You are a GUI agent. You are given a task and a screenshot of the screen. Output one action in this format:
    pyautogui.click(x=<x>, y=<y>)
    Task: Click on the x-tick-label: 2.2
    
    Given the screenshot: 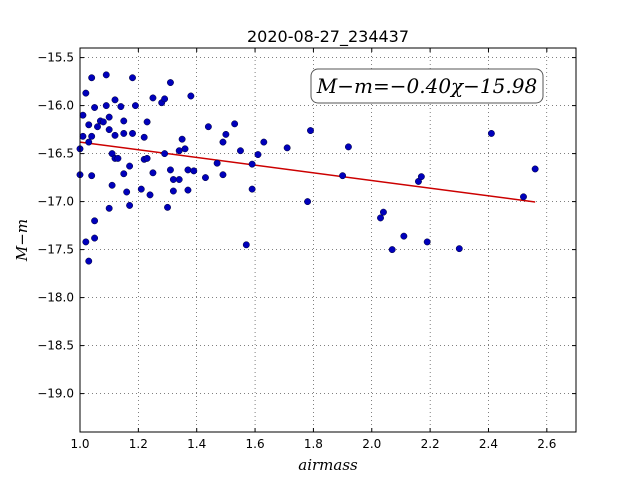 What is the action you would take?
    pyautogui.click(x=430, y=444)
    